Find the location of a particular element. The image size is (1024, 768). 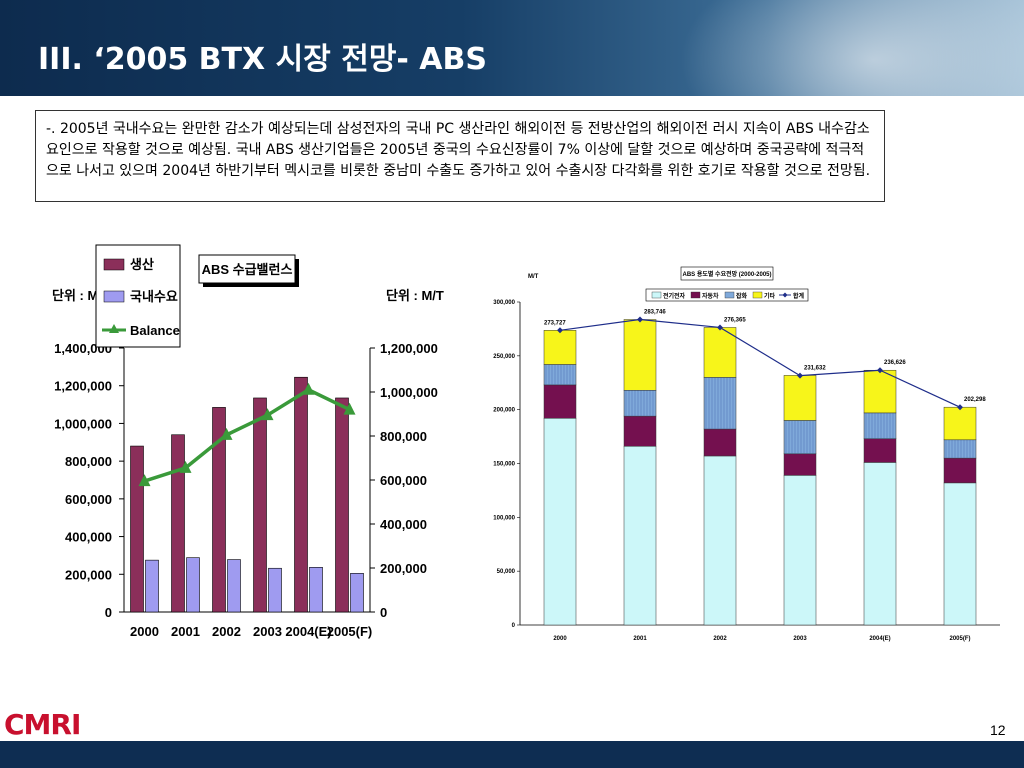

legend-automotive-label: 자동차 is located at coordinates (710, 296).